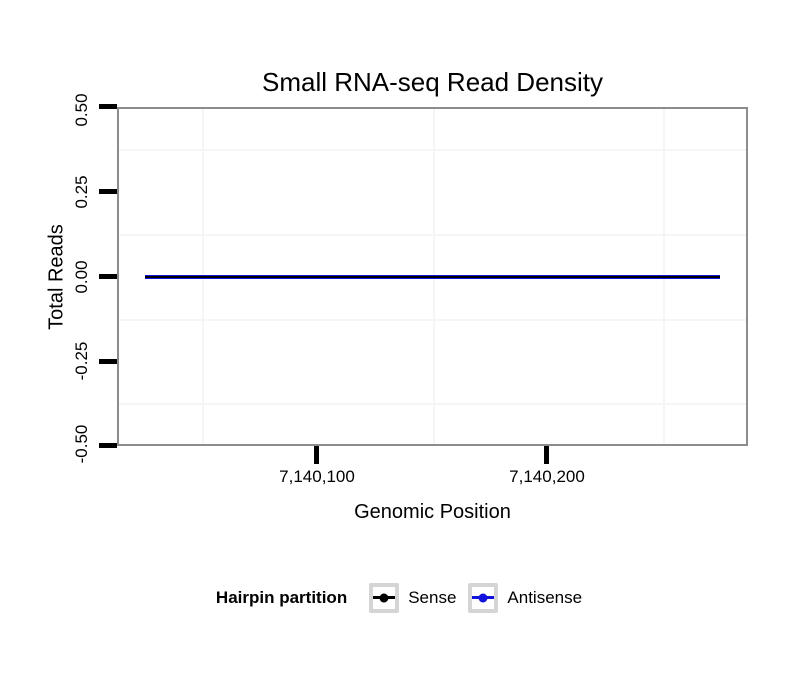 The image size is (810, 690). I want to click on y-tick-label: 0.25, so click(81, 192).